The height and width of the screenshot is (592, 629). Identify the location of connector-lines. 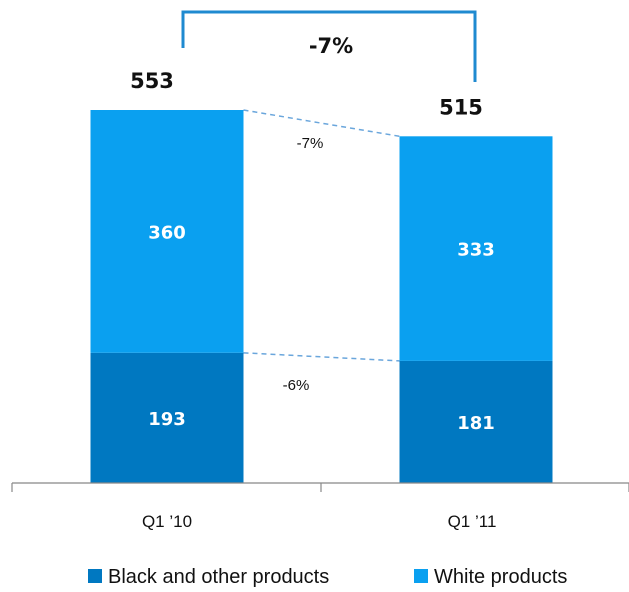
(321, 235).